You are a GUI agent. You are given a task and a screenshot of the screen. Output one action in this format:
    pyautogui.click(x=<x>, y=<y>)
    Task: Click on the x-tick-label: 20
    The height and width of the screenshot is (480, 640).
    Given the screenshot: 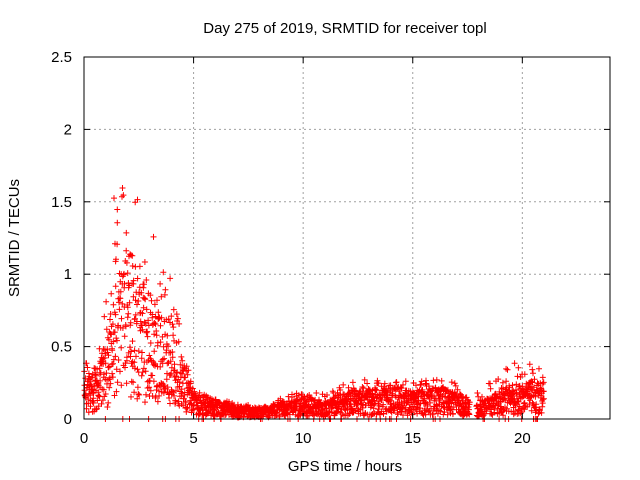 What is the action you would take?
    pyautogui.click(x=522, y=438)
    